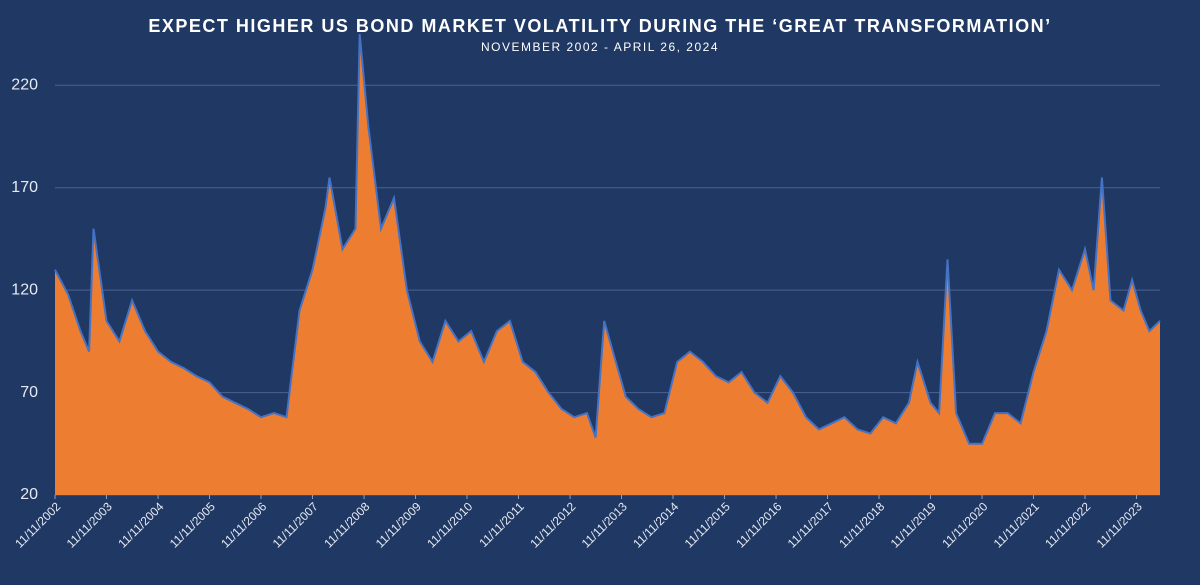  I want to click on y-tick-label: 170, so click(24, 187).